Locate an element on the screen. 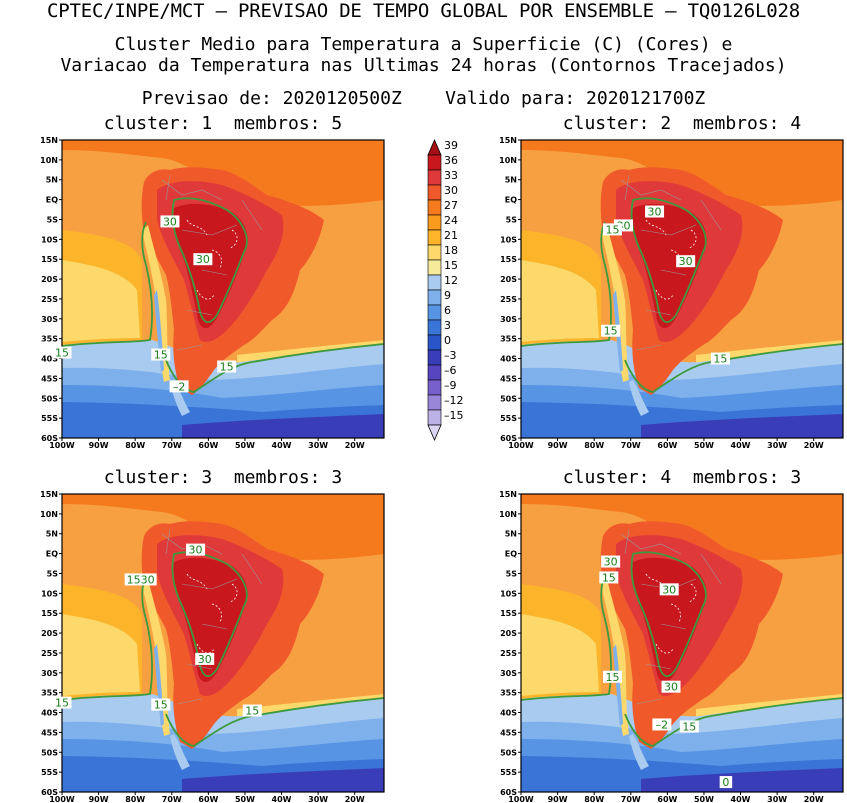 This screenshot has width=847, height=803. lat-tick-label: 20S is located at coordinates (508, 279).